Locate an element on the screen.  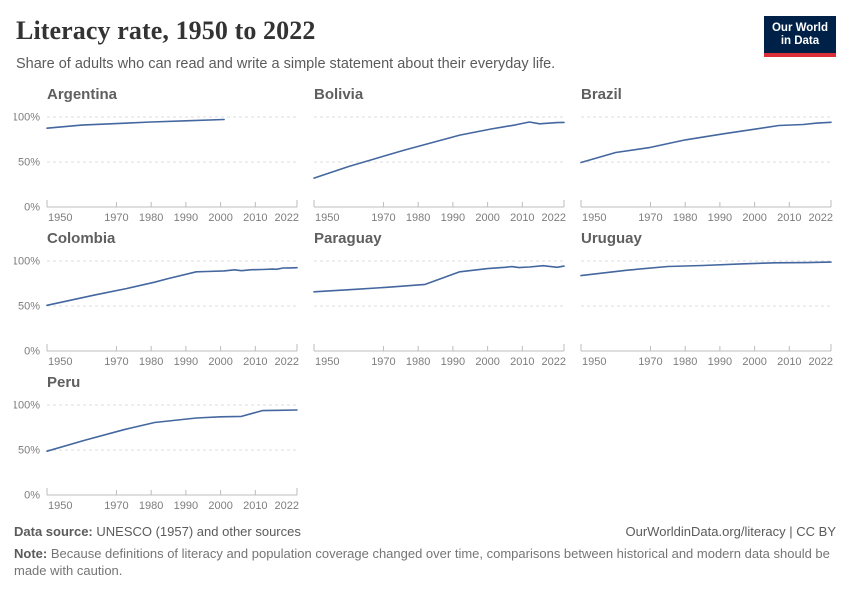
chart-title: Brazil is located at coordinates (601, 94).